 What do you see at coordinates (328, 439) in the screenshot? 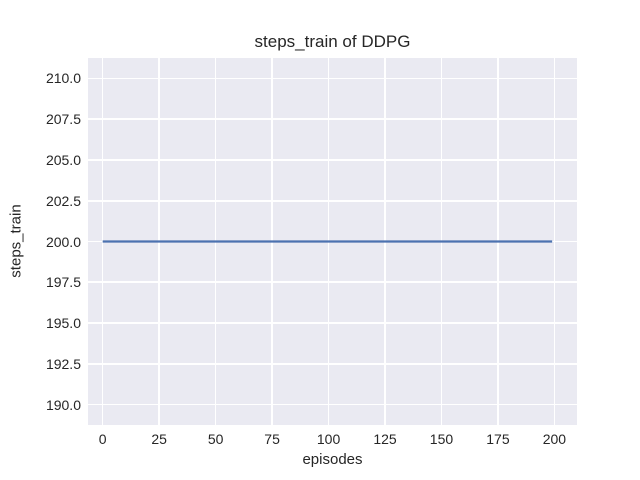
I see `x-tick-label: 100` at bounding box center [328, 439].